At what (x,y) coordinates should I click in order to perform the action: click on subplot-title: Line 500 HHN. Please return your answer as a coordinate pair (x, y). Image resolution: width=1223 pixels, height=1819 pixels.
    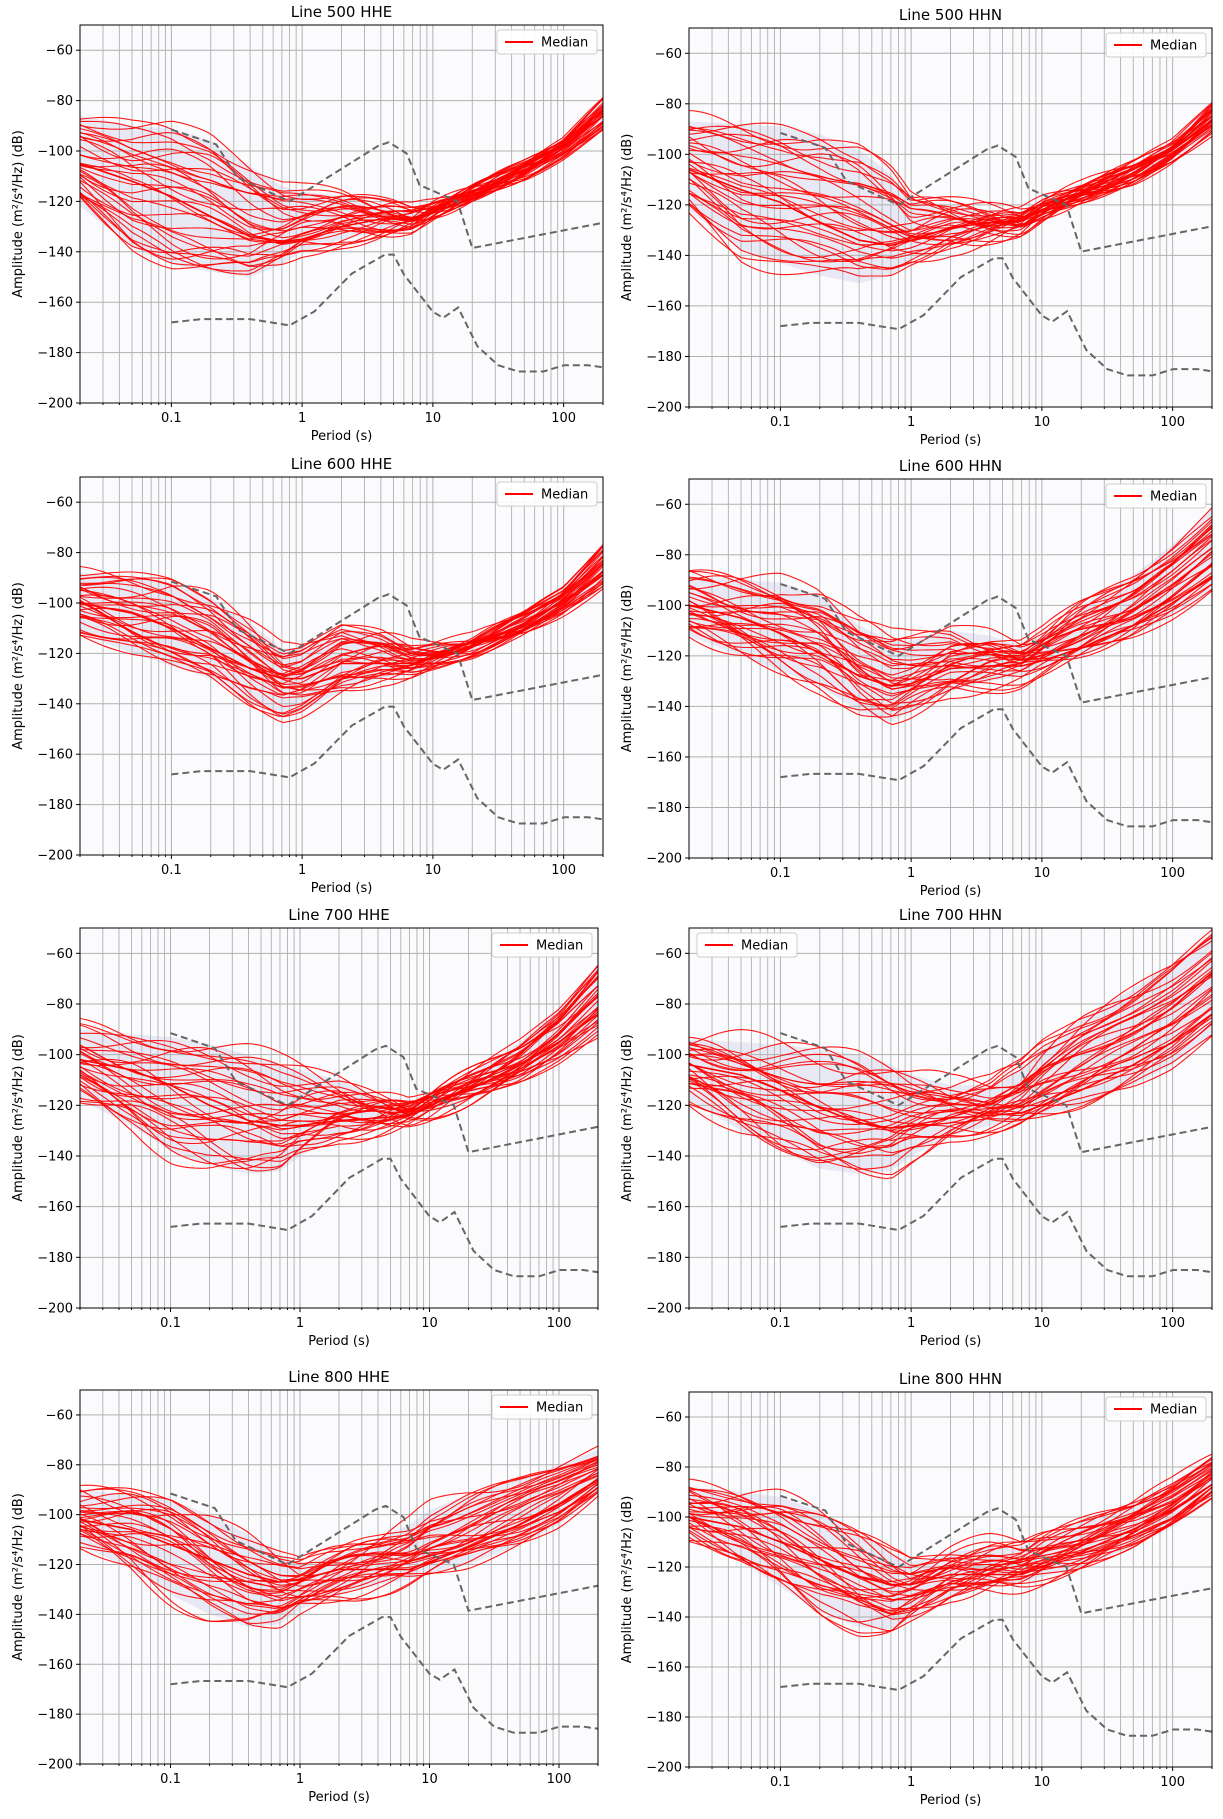
    Looking at the image, I should click on (950, 15).